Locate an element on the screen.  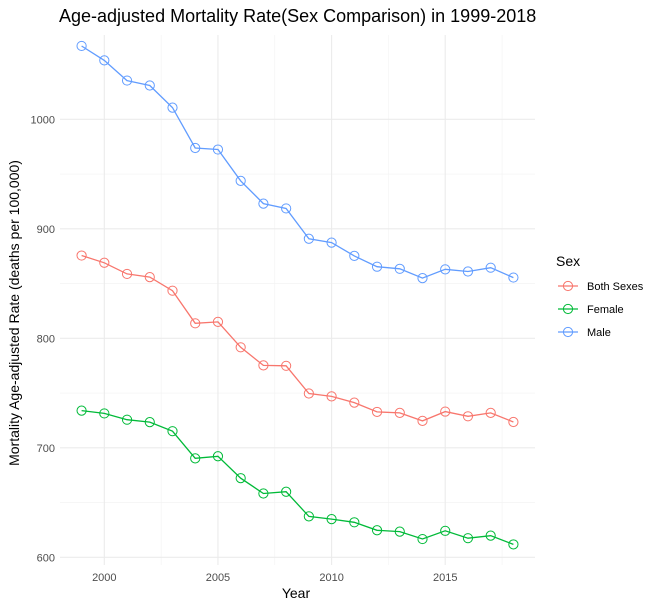
legend-title: Sex is located at coordinates (568, 261).